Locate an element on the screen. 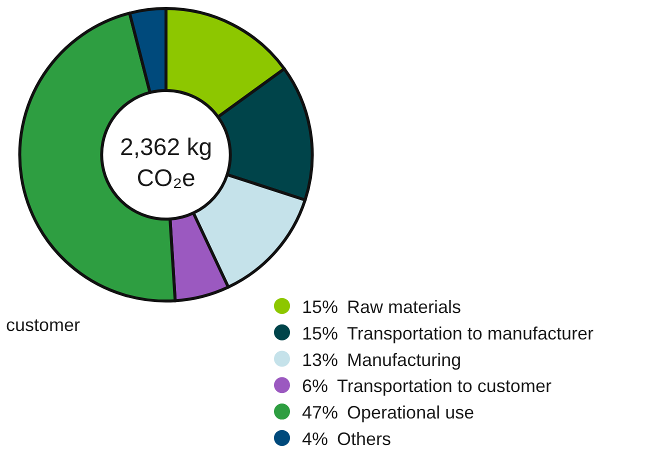 Image resolution: width=654 pixels, height=457 pixels. legend-label: 15% Raw materials is located at coordinates (382, 306).